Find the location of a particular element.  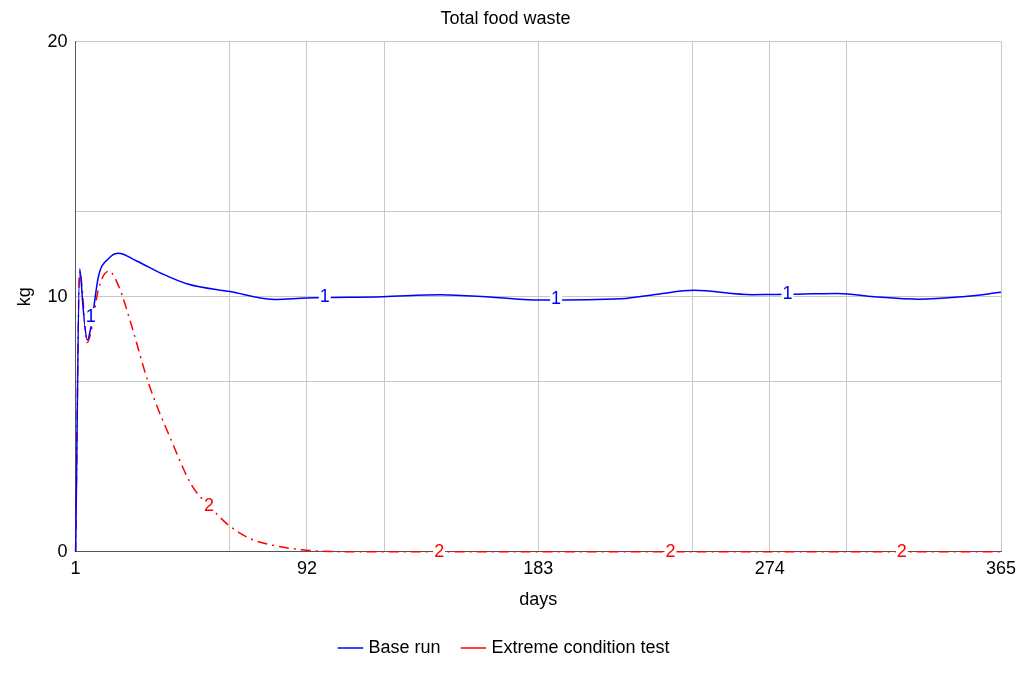

legend-label: Base run is located at coordinates (404, 646).